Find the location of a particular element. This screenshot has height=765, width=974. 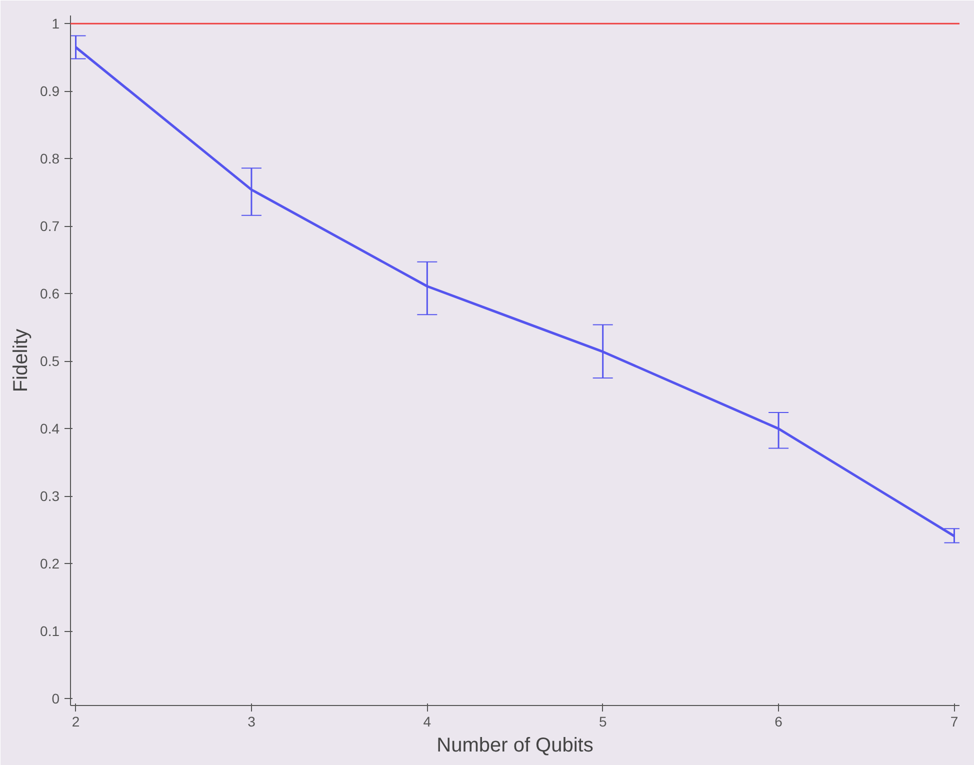

y-tick-label: 0.7 is located at coordinates (50, 226).